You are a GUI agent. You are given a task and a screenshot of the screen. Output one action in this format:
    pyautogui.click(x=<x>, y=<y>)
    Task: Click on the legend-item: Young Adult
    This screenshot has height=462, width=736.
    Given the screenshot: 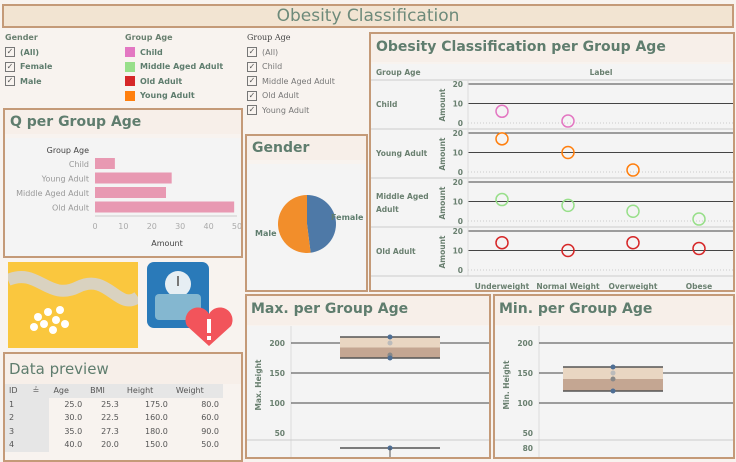 What is the action you would take?
    pyautogui.click(x=174, y=96)
    